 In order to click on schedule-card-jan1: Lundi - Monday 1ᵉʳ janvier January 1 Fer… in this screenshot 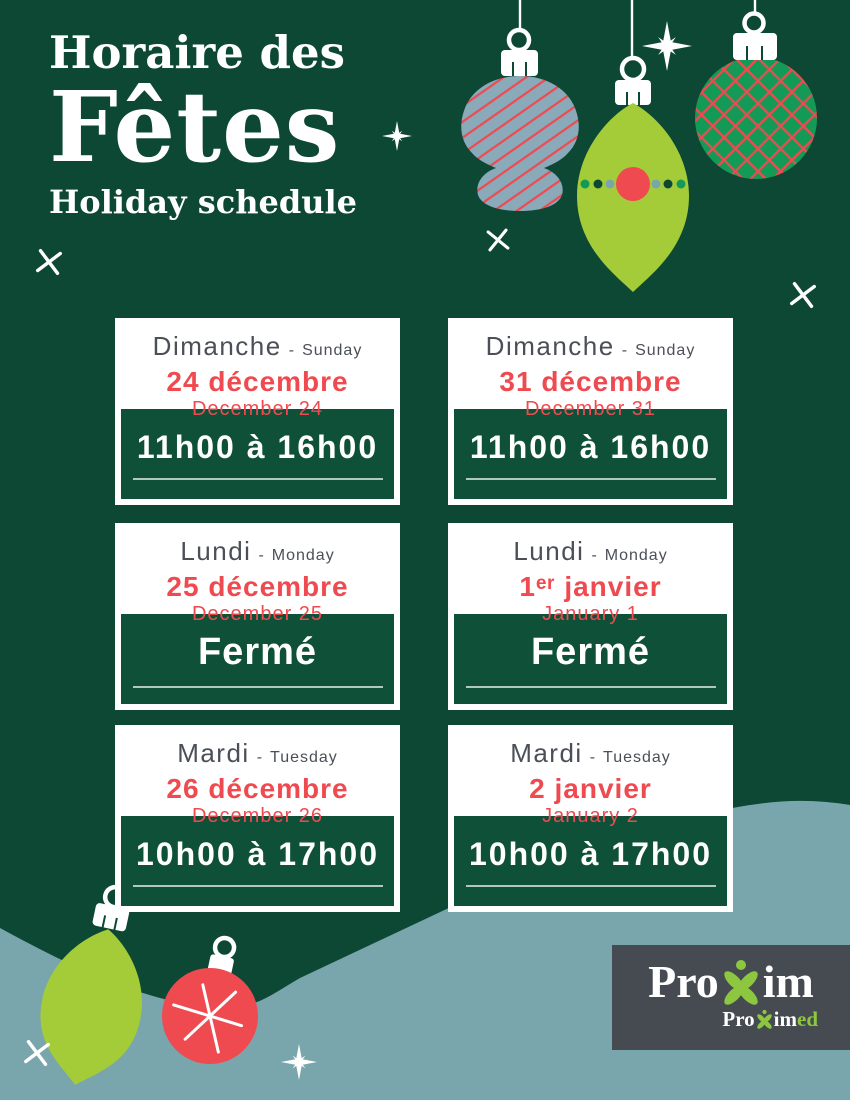, I will do `click(590, 616)`.